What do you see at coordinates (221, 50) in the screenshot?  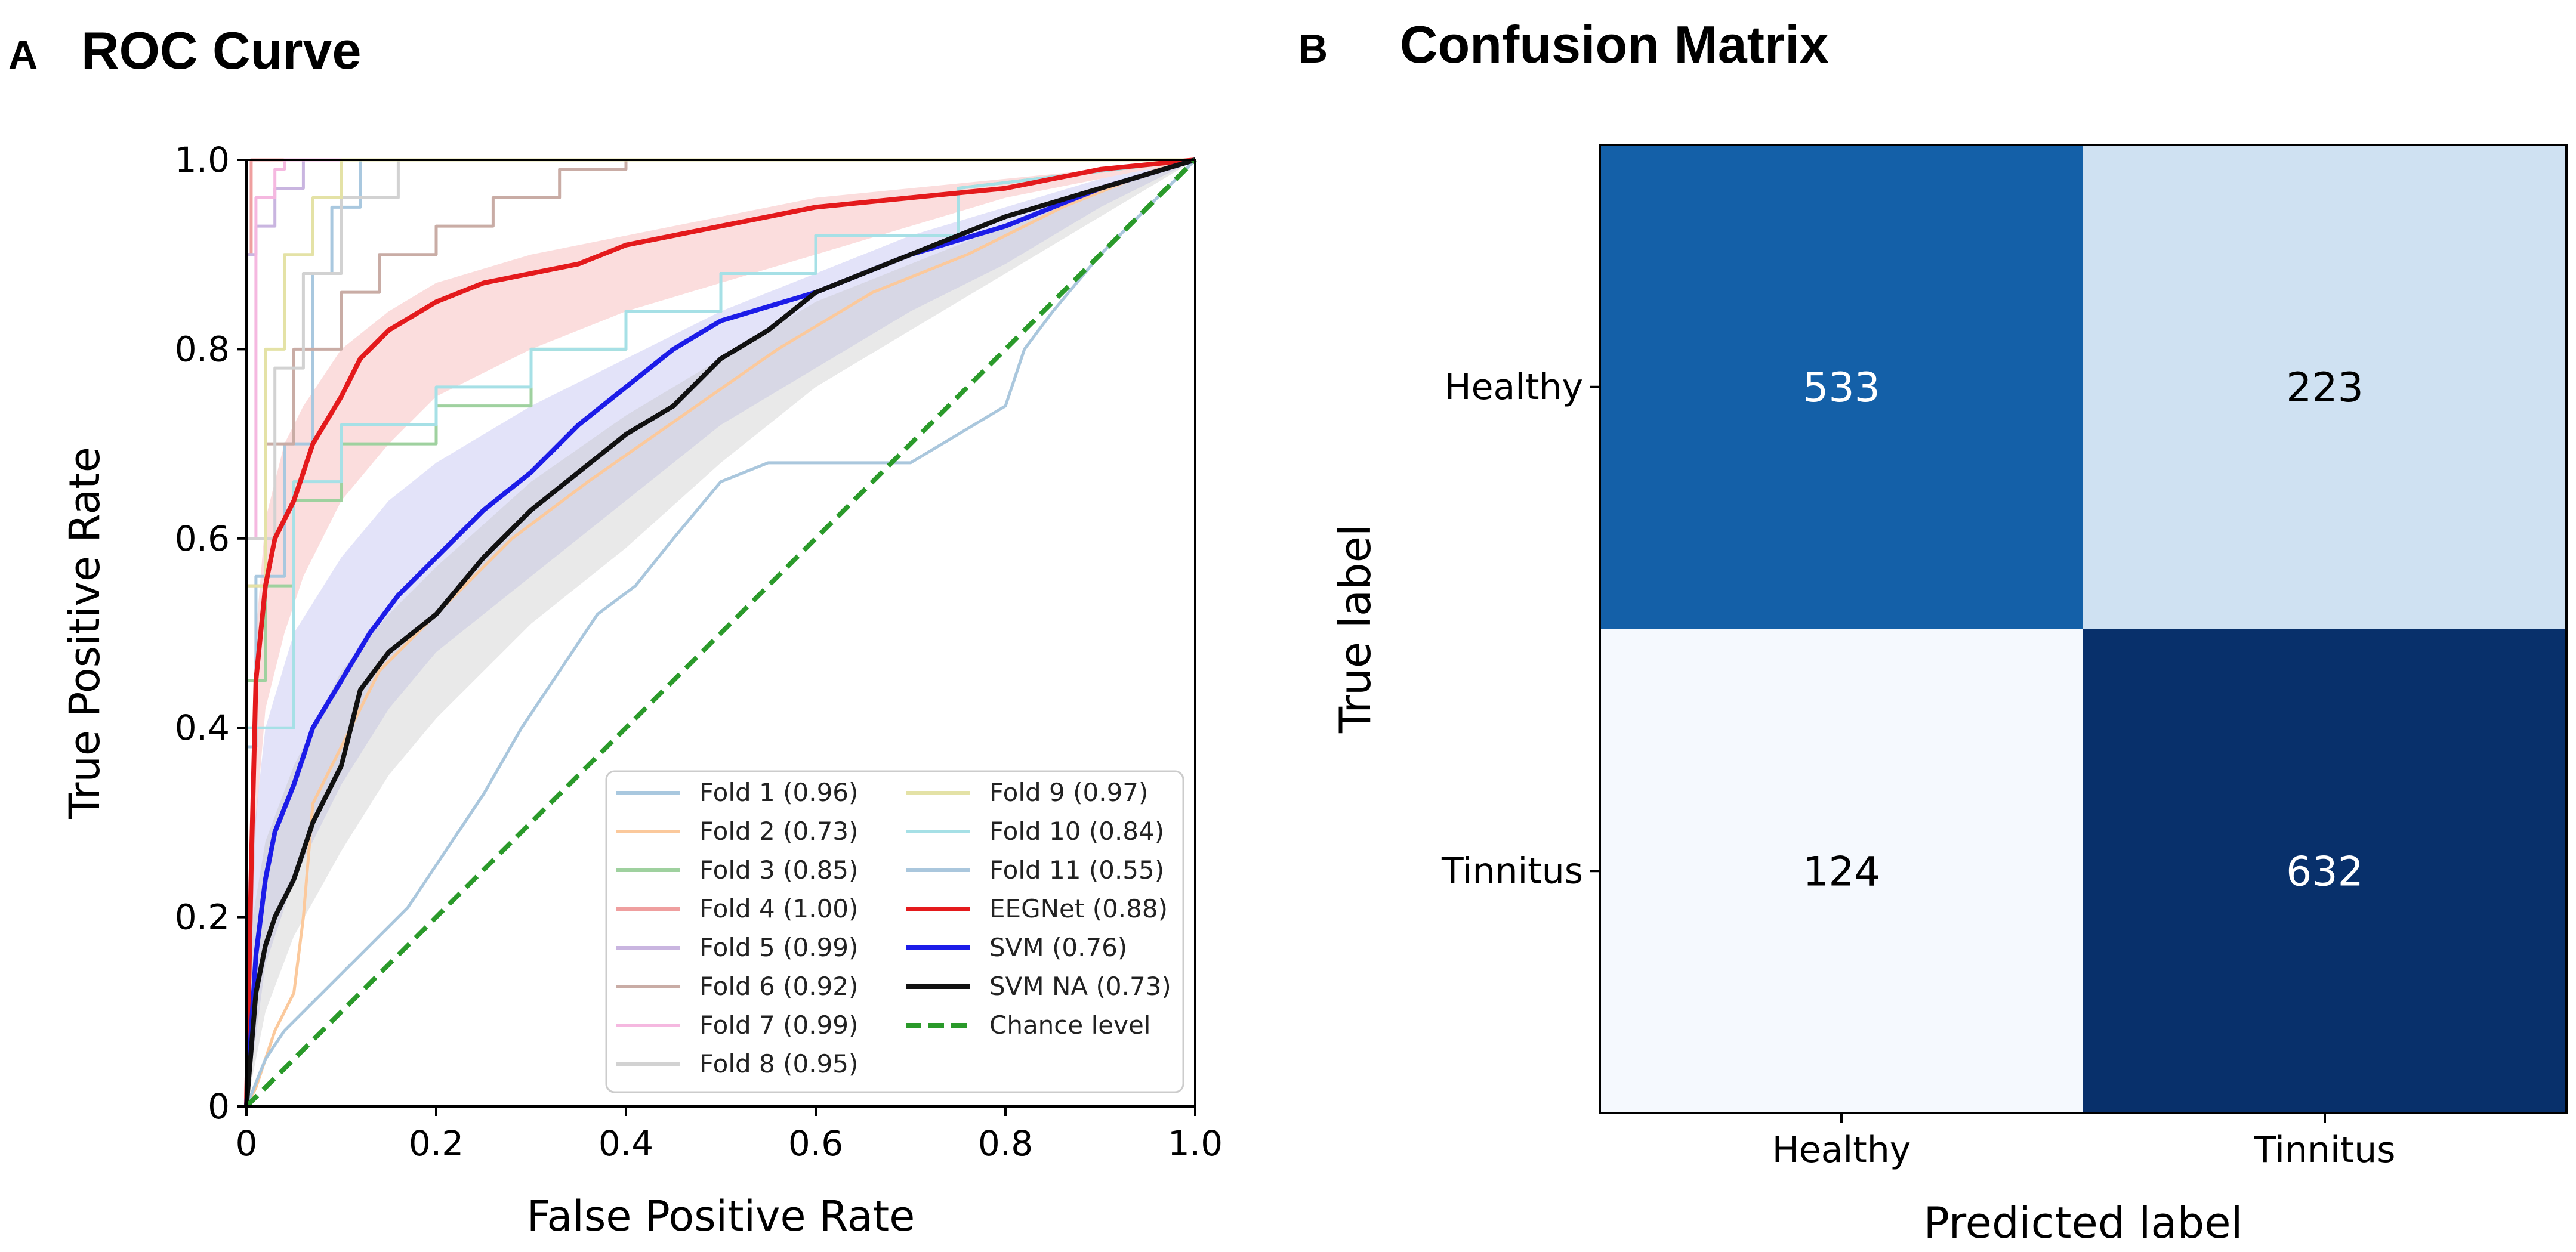 I see `panel-a-title: ROC Curve` at bounding box center [221, 50].